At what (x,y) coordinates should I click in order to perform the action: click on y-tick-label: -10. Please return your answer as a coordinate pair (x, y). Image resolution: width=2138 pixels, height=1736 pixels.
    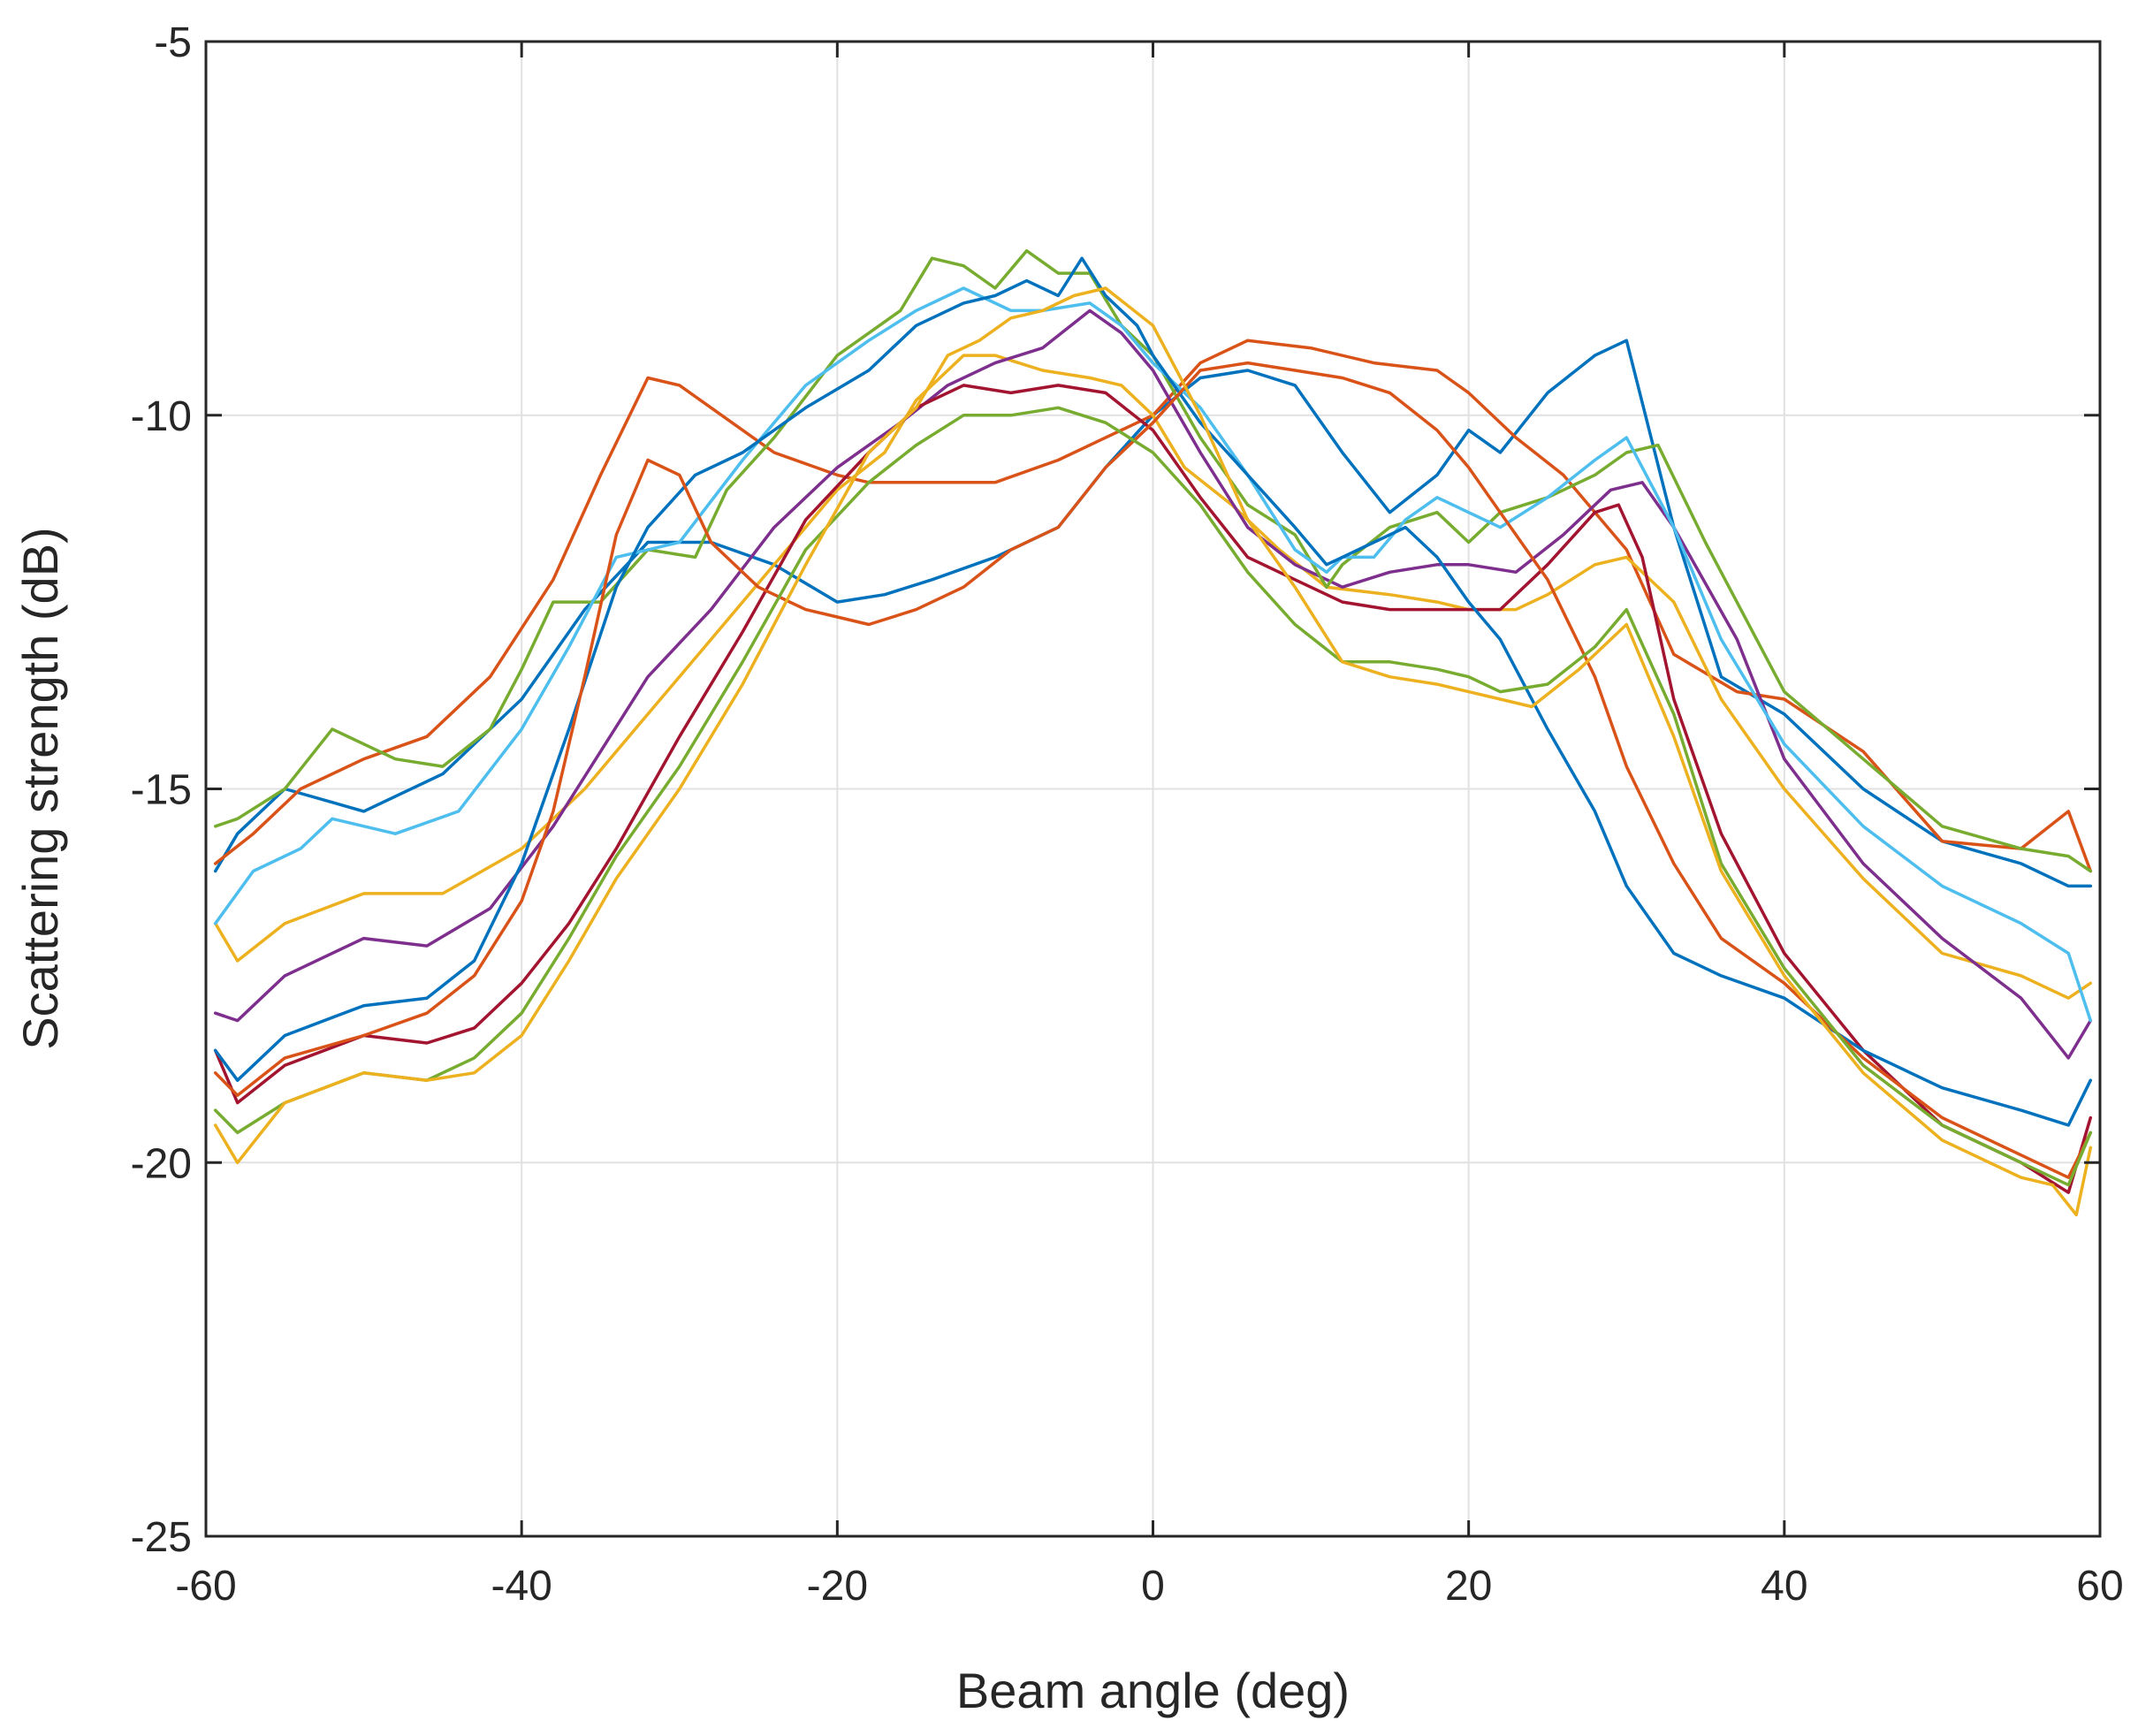
    Looking at the image, I should click on (161, 417).